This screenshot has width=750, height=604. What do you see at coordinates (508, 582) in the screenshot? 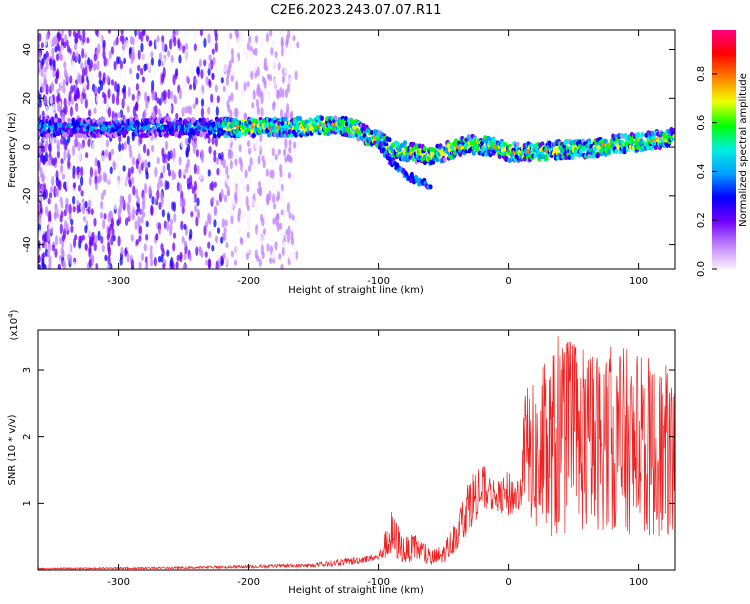
I see `snr-xtick-label: 0` at bounding box center [508, 582].